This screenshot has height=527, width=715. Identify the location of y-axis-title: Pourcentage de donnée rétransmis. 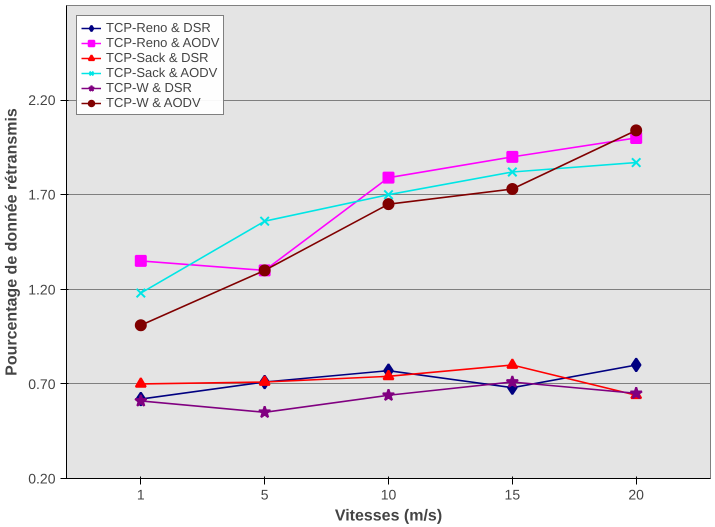
(11, 242).